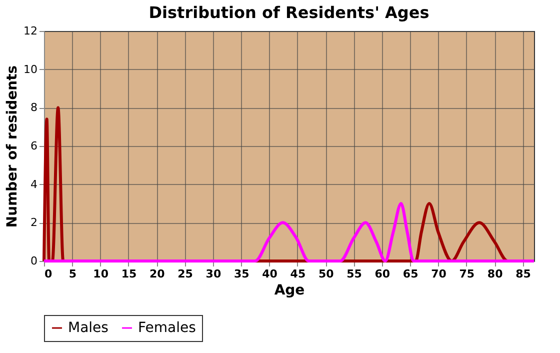  Describe the element at coordinates (31, 31) in the screenshot. I see `y-tick-label: 12` at that location.